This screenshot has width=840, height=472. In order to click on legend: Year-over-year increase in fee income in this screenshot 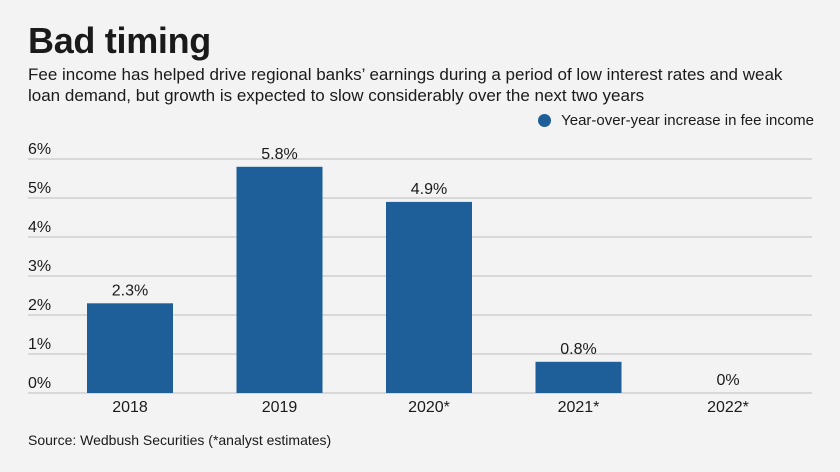, I will do `click(676, 120)`.